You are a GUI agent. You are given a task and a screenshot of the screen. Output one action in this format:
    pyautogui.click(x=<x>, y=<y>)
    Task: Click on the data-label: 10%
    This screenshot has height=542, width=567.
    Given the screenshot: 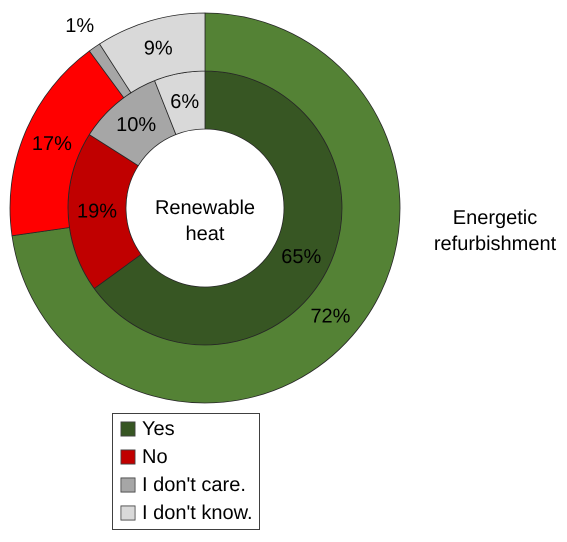 What is the action you would take?
    pyautogui.click(x=136, y=125)
    